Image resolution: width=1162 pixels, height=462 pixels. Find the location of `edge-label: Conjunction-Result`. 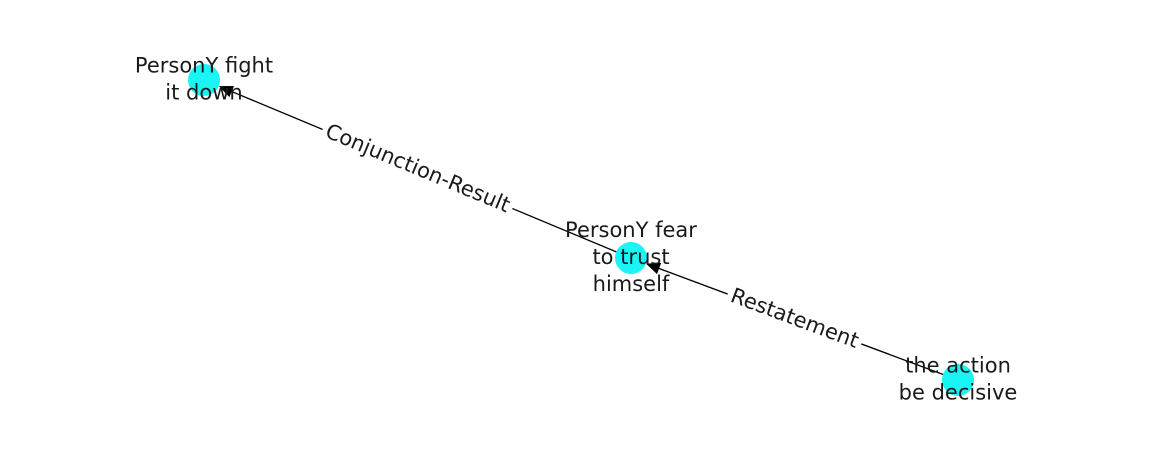

edge-label: Conjunction-Result is located at coordinates (418, 168).